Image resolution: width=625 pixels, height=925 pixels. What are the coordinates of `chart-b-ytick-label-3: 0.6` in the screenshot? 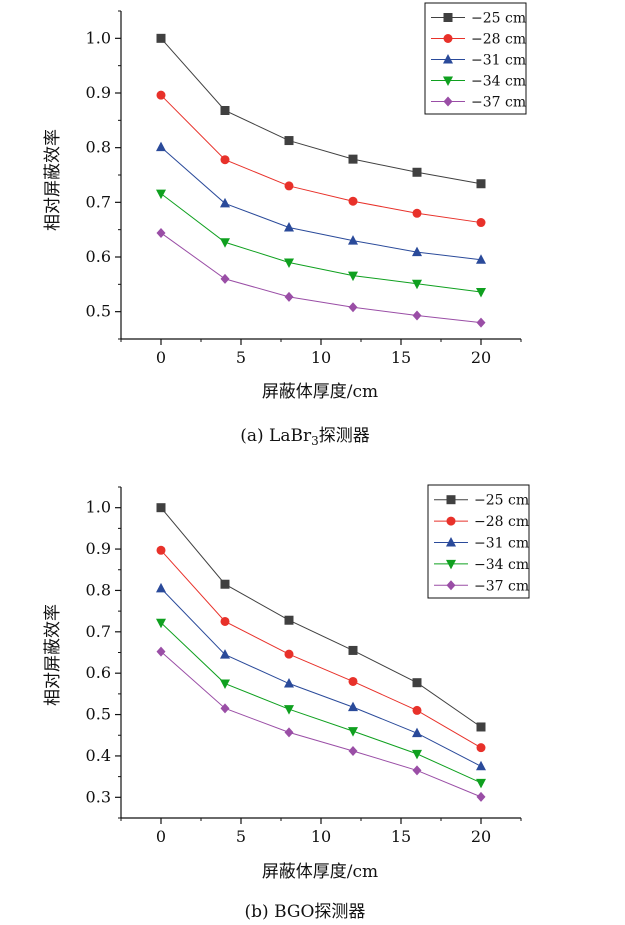 It's located at (98, 672).